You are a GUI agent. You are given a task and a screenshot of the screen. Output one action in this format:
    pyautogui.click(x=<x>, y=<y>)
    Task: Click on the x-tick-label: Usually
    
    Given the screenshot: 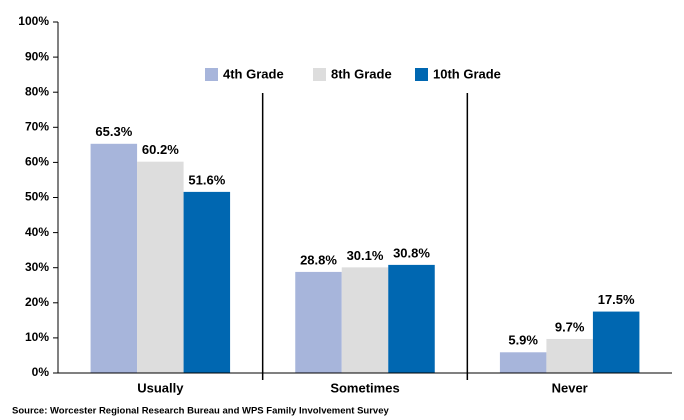 What is the action you would take?
    pyautogui.click(x=160, y=387)
    